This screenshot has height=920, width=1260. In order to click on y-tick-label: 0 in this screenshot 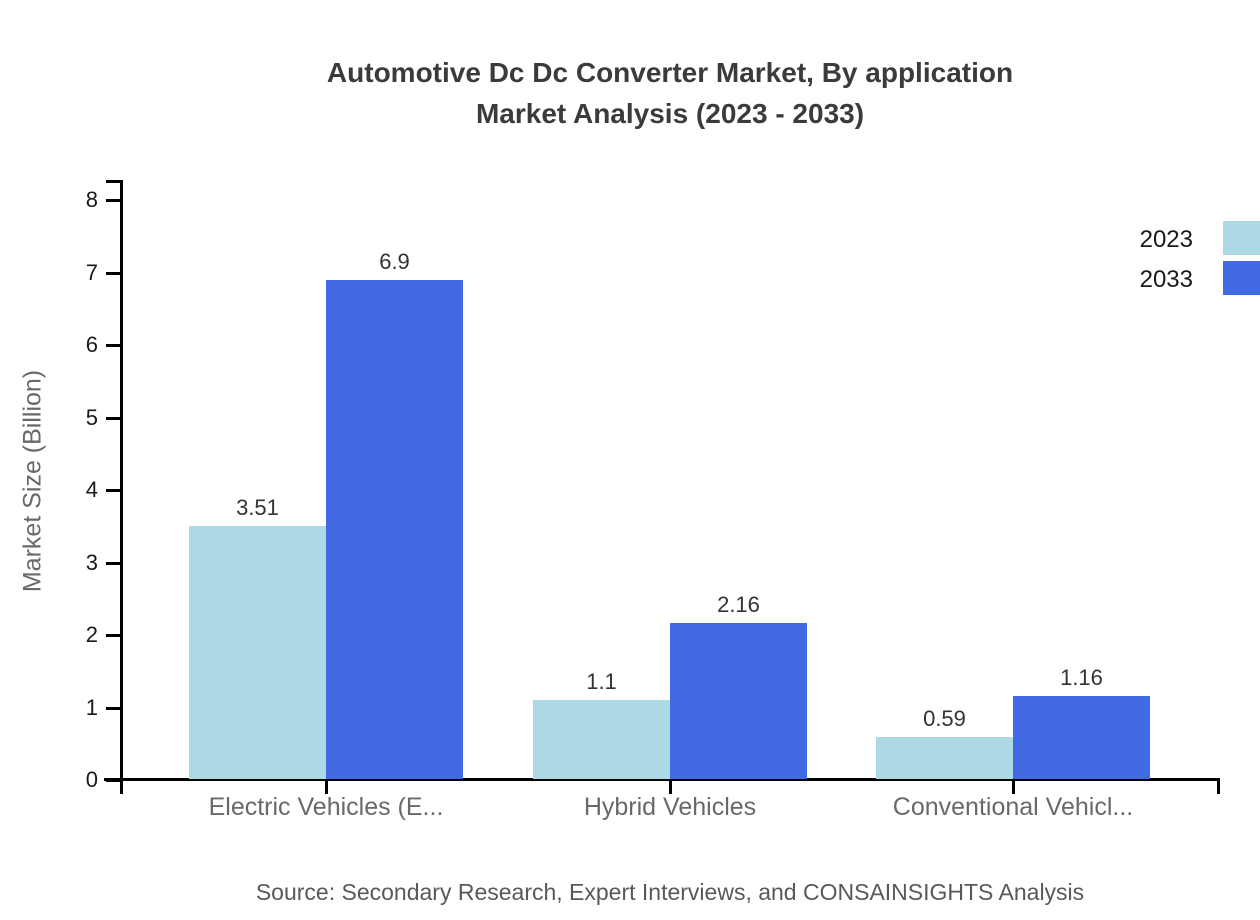, I will do `click(91, 779)`.